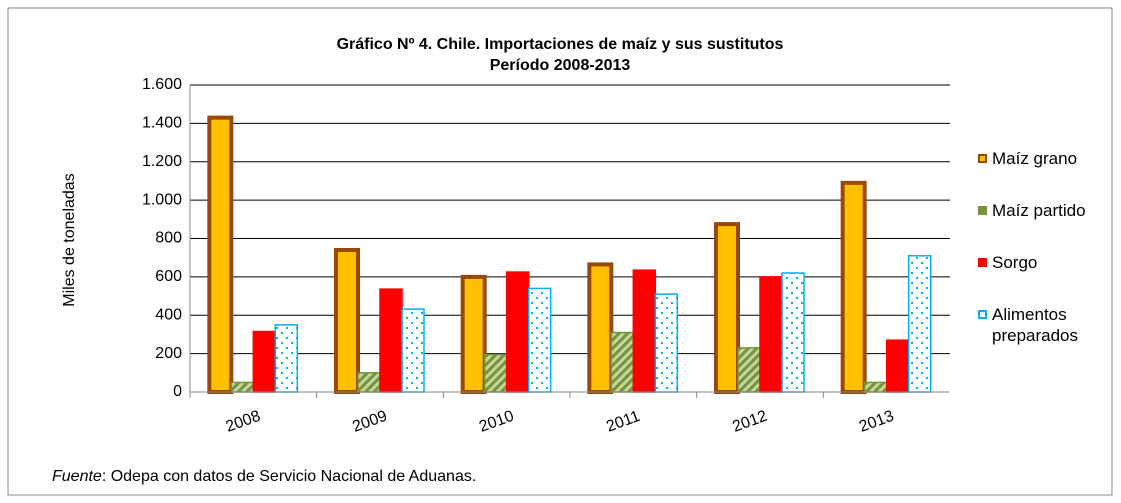  What do you see at coordinates (177, 391) in the screenshot?
I see `y-tick-label: 0` at bounding box center [177, 391].